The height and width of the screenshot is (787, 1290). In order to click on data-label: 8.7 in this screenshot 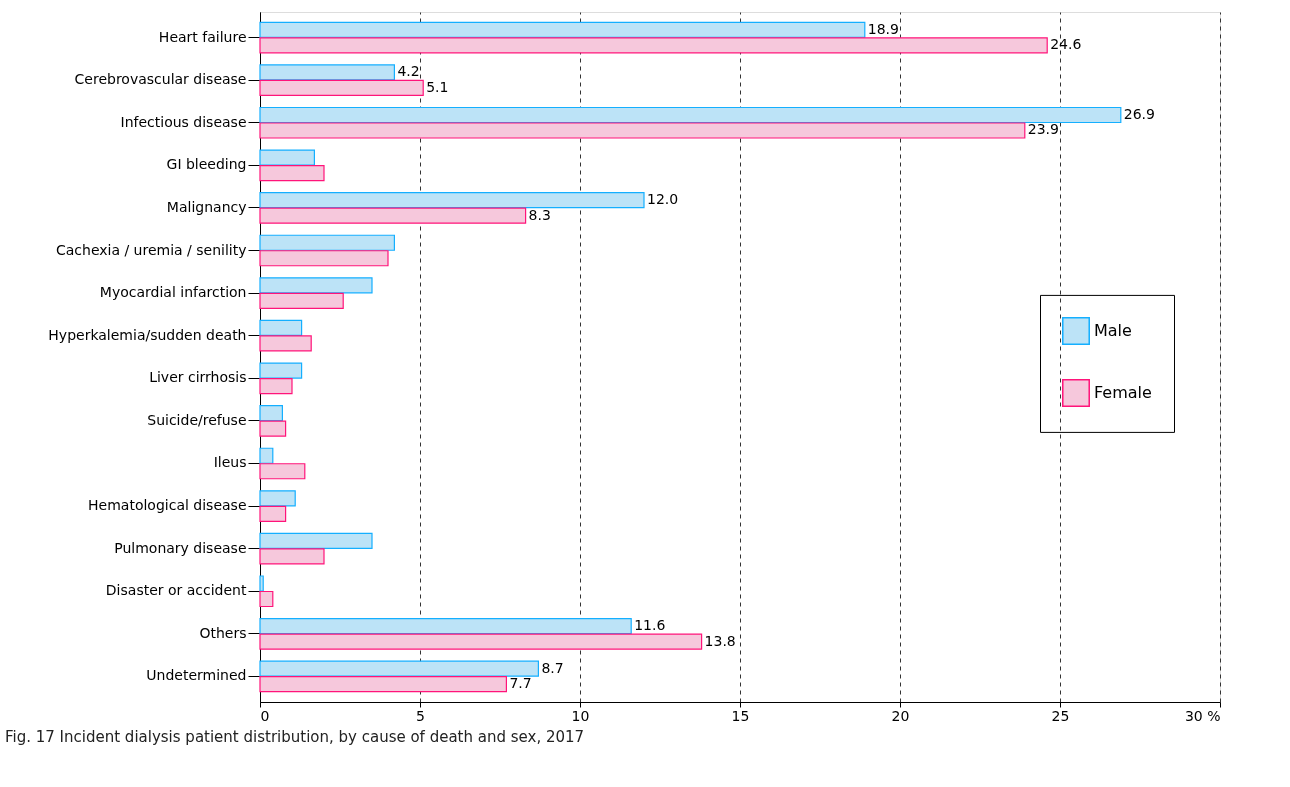, I will do `click(552, 667)`.